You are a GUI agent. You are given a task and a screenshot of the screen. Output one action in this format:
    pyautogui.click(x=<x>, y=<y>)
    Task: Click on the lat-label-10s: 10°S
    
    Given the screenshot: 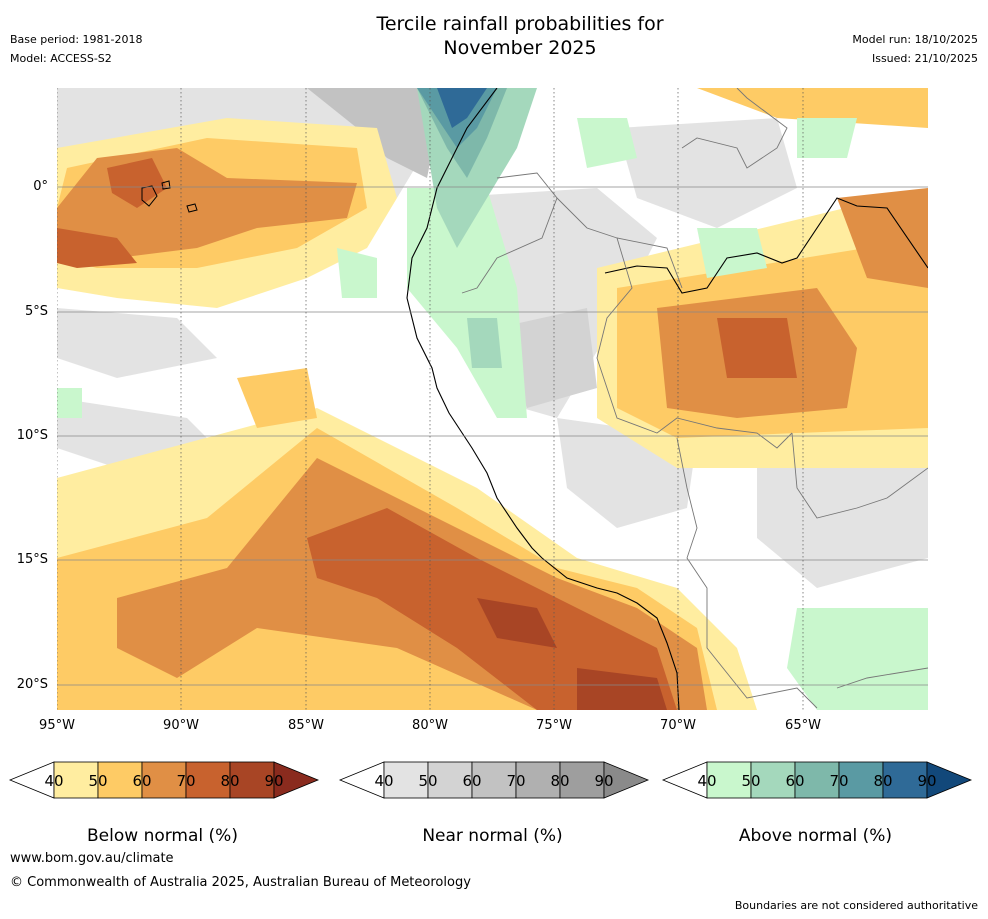 What is the action you would take?
    pyautogui.click(x=32, y=435)
    